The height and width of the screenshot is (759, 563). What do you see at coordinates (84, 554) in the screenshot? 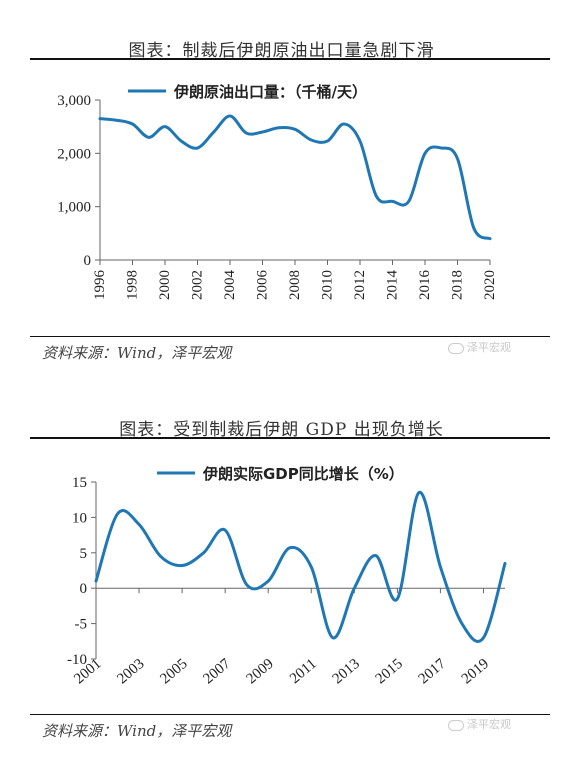
I see `chart2-y-tick-label: 5` at bounding box center [84, 554].